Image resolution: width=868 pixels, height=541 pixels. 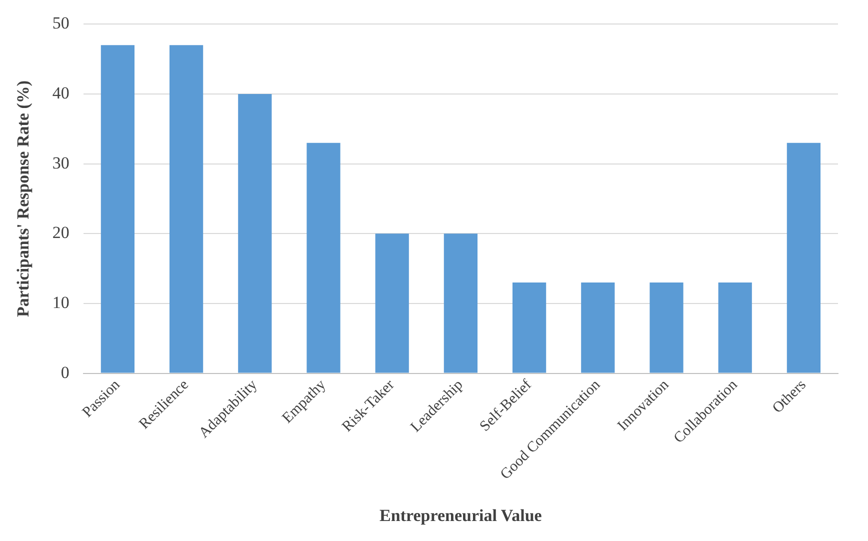 I want to click on y-tick-label: 30, so click(x=61, y=162).